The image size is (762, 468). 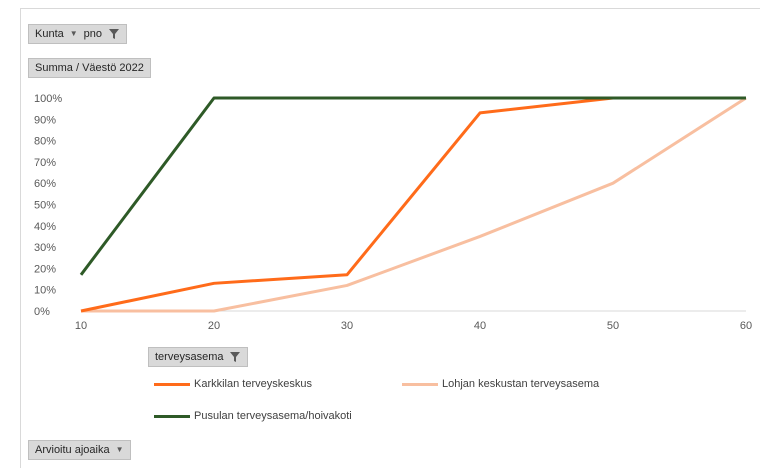 What do you see at coordinates (480, 326) in the screenshot?
I see `x-tick-label: 40` at bounding box center [480, 326].